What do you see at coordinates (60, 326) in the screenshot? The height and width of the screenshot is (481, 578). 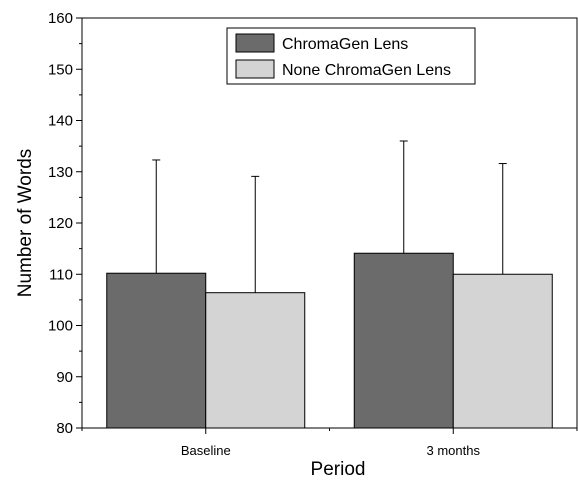 I see `y-tick-label: 100` at bounding box center [60, 326].